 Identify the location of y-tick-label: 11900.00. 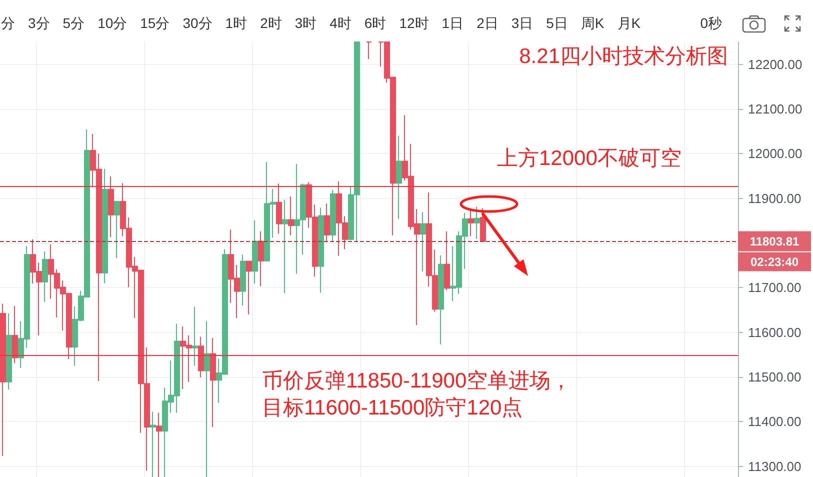
(775, 198).